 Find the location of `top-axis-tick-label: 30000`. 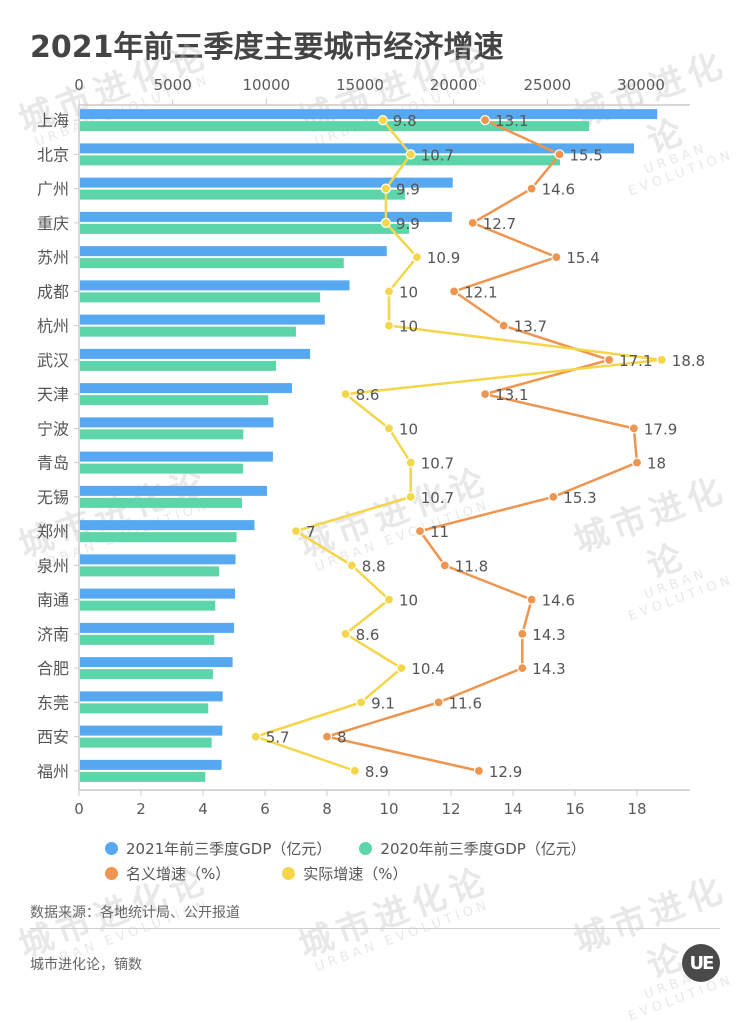

top-axis-tick-label: 30000 is located at coordinates (641, 85).